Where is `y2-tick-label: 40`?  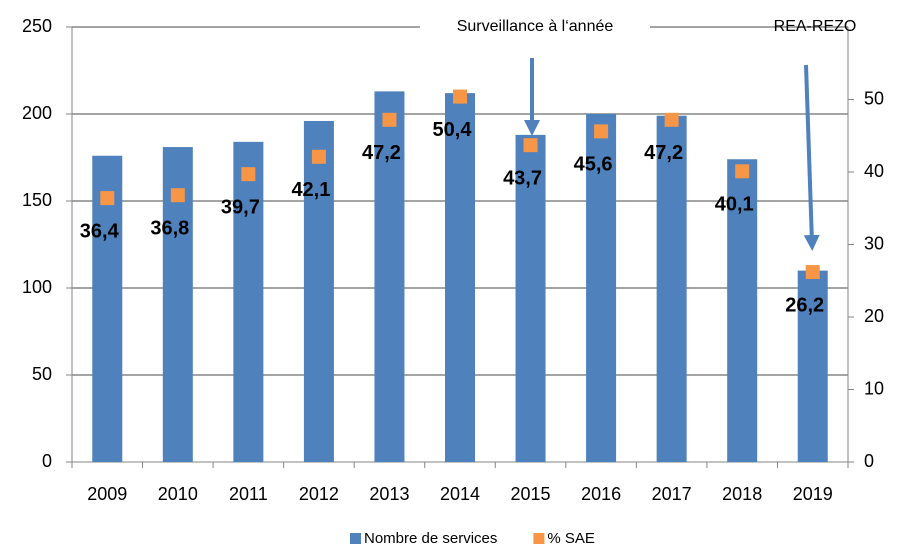 y2-tick-label: 40 is located at coordinates (874, 171).